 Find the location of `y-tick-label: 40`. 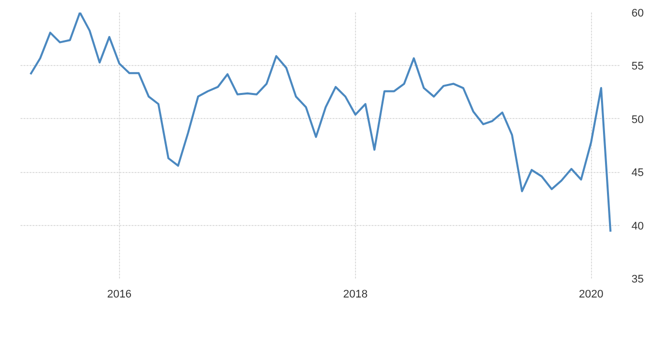

y-tick-label: 40 is located at coordinates (638, 226).